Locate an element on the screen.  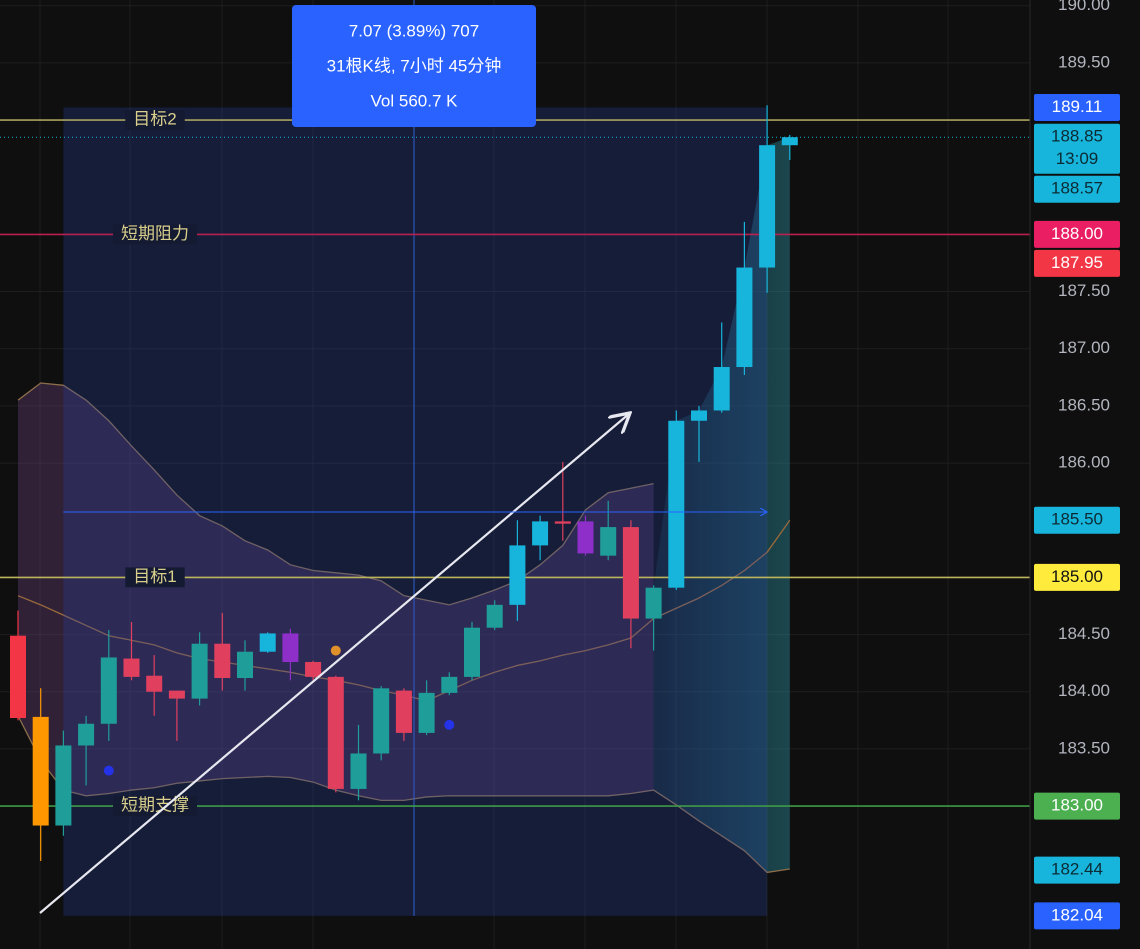
measure-tooltip is located at coordinates (414, 66).